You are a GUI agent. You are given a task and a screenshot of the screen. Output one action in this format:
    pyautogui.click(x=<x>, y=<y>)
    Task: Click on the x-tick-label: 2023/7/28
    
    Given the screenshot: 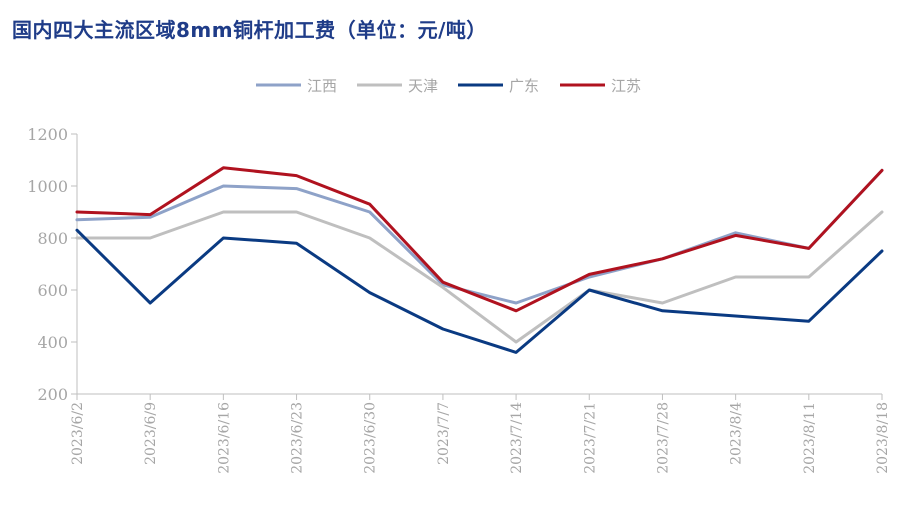 What is the action you would take?
    pyautogui.click(x=663, y=438)
    